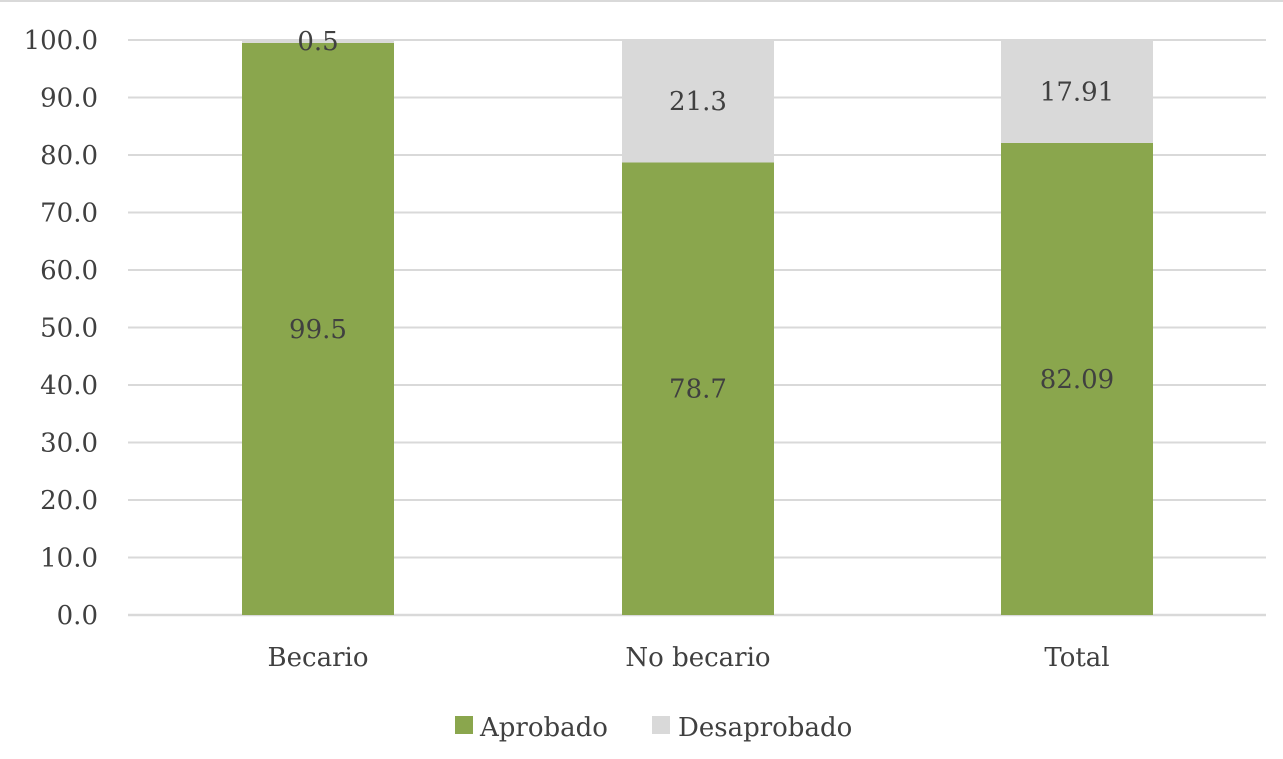 This screenshot has height=759, width=1283. I want to click on category-label: No becario, so click(697, 658).